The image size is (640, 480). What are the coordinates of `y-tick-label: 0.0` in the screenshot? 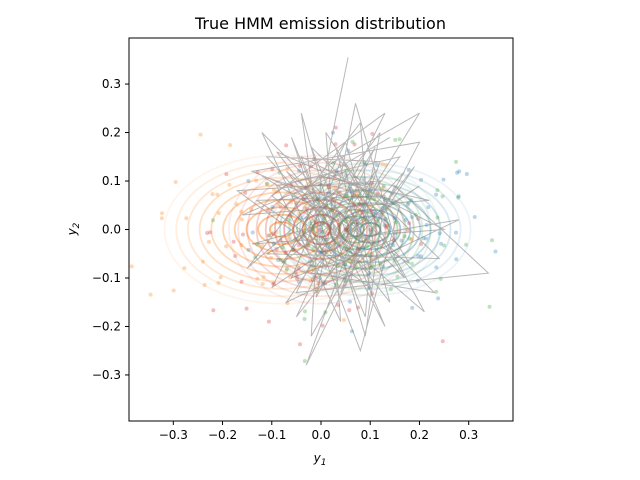 It's located at (111, 230).